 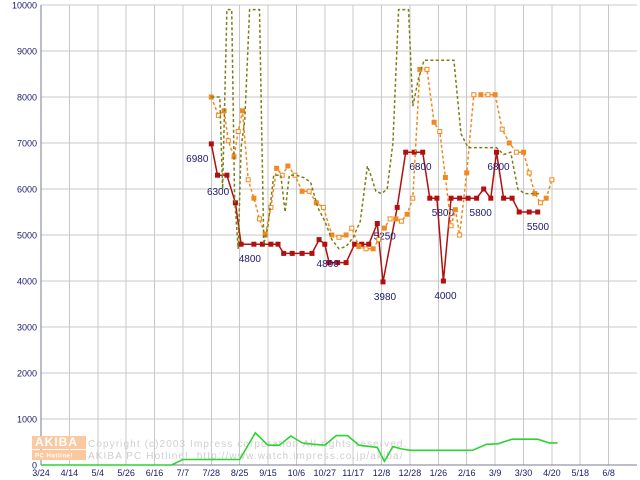 What do you see at coordinates (212, 473) in the screenshot?
I see `x-axis-tick-label: 7/28` at bounding box center [212, 473].